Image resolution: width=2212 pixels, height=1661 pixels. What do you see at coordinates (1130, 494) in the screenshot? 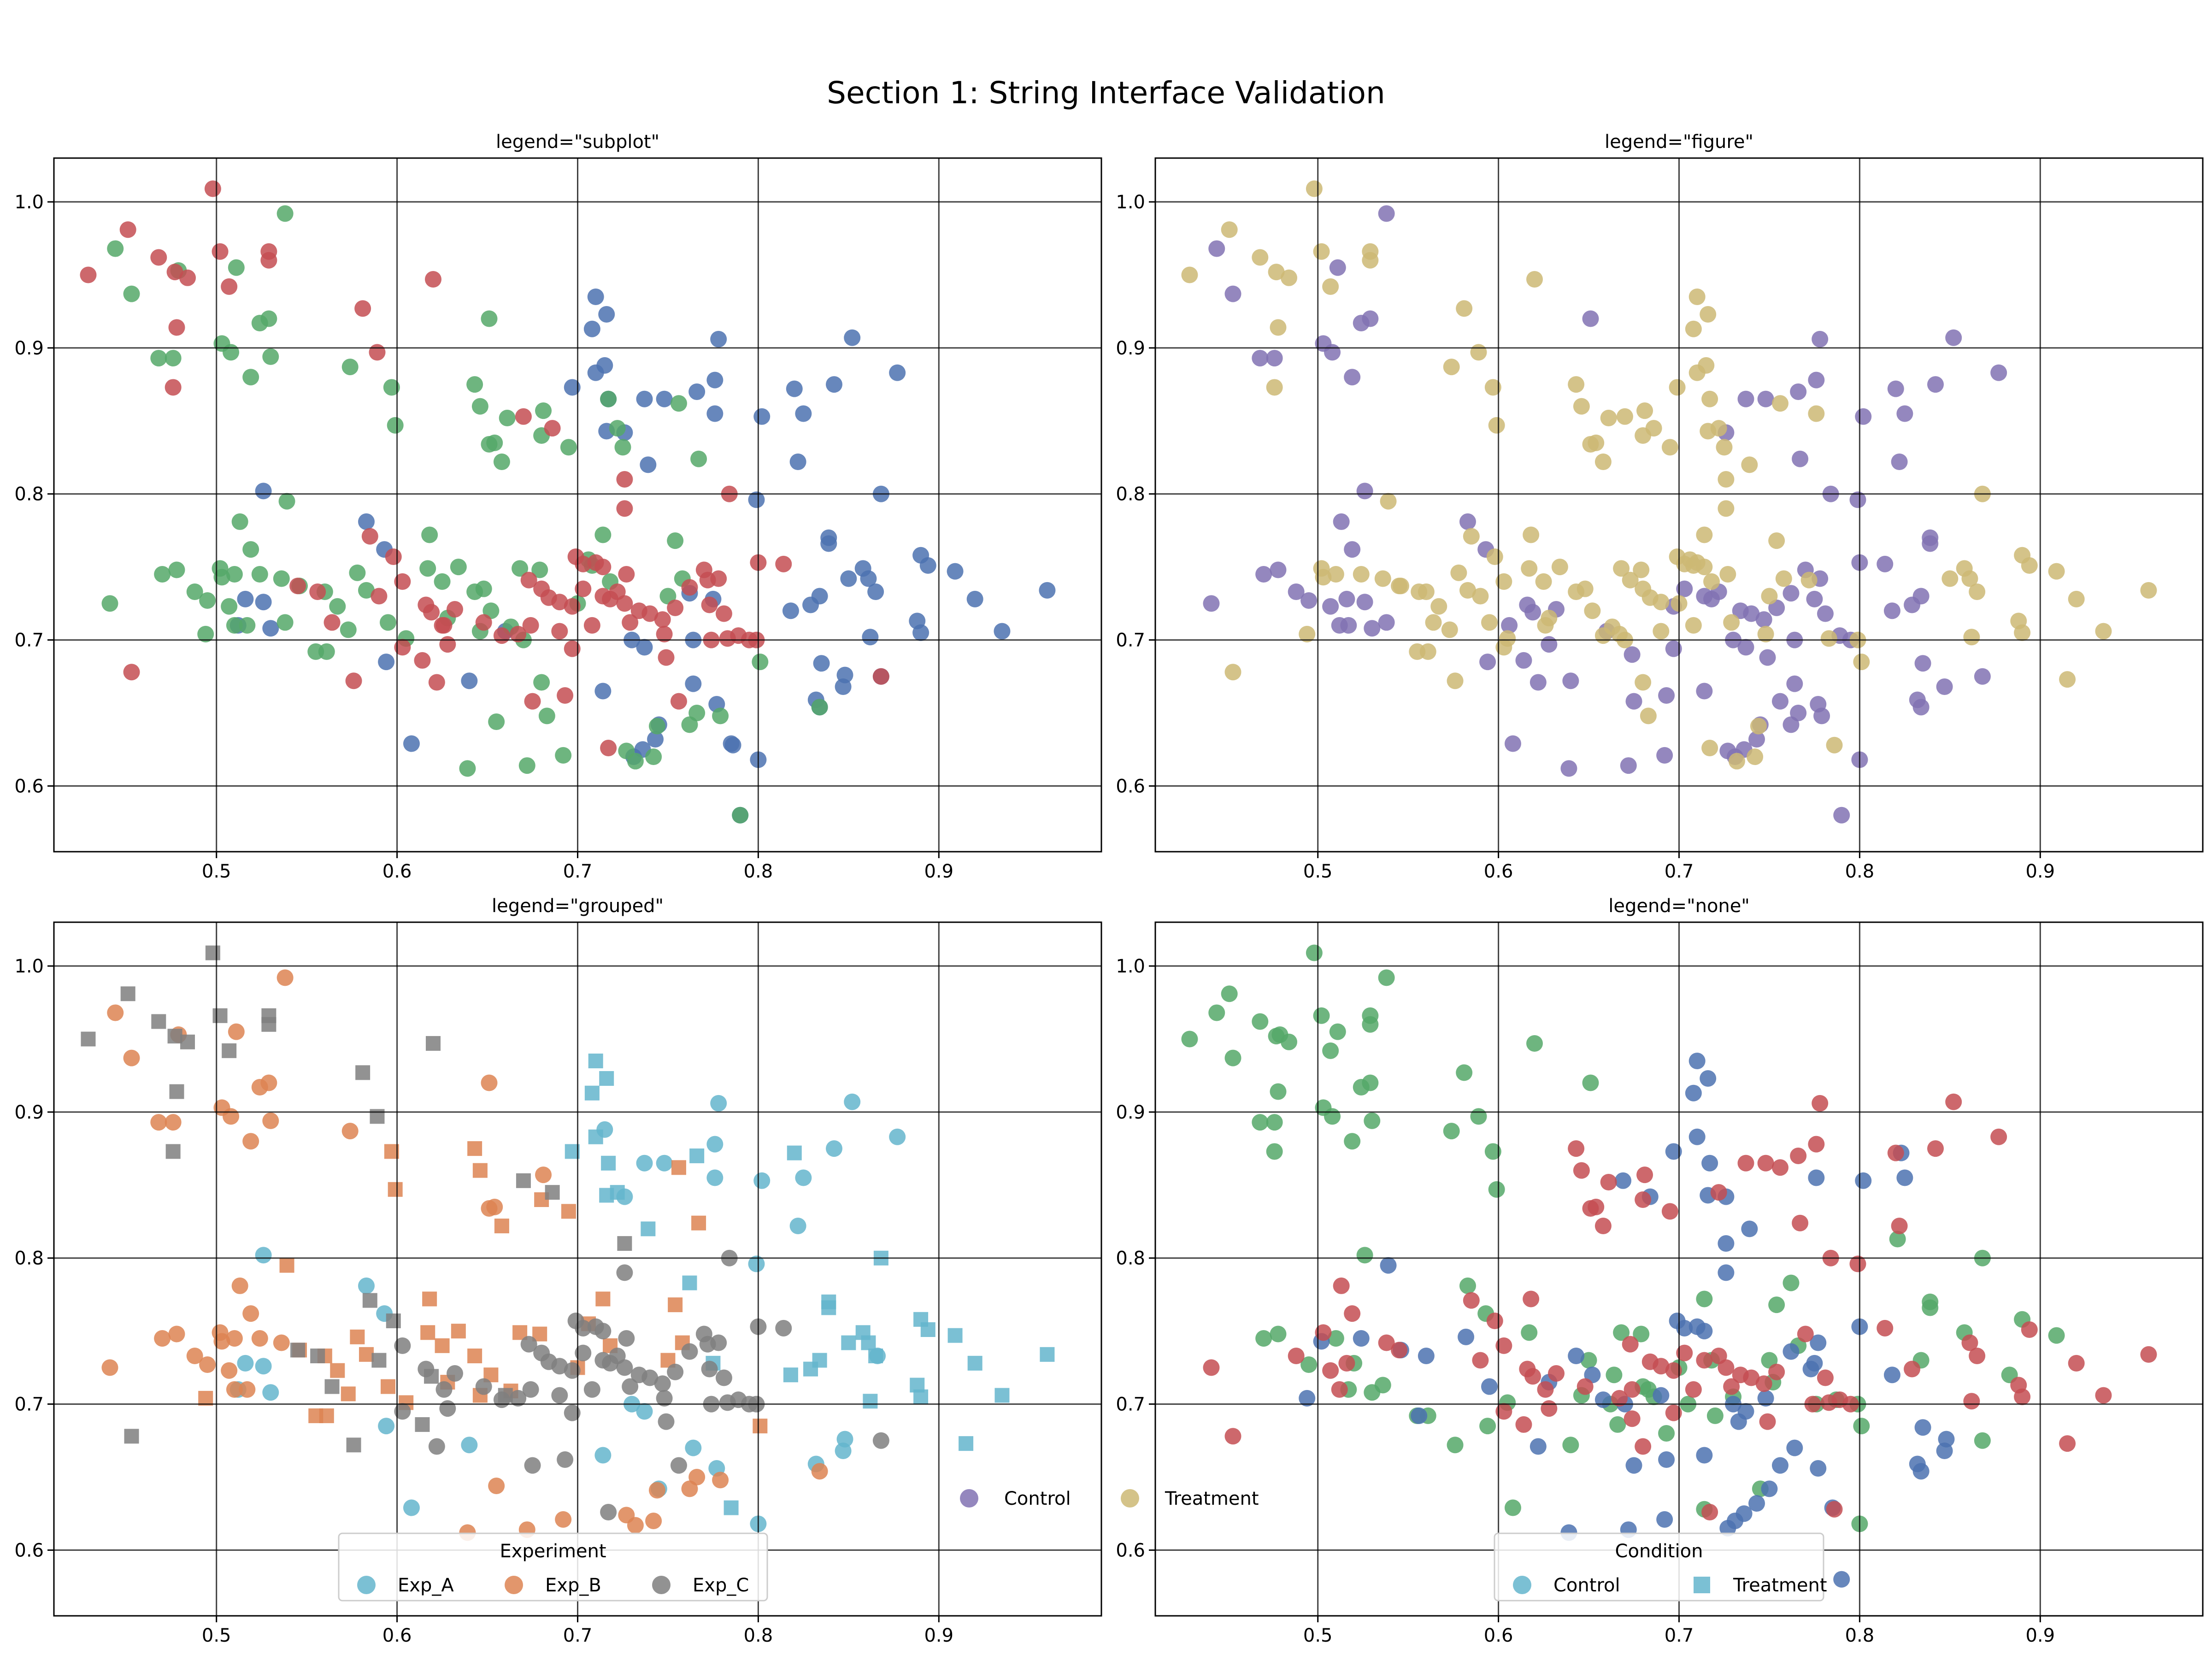
I see `y-tick-label: 0.8` at bounding box center [1130, 494].